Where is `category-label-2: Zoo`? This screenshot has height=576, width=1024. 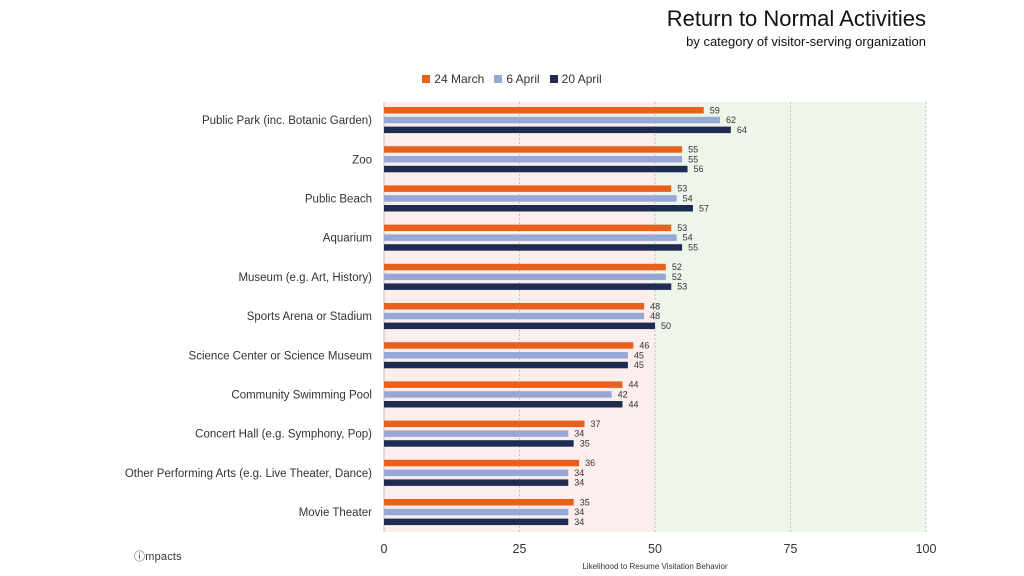 category-label-2: Zoo is located at coordinates (362, 160).